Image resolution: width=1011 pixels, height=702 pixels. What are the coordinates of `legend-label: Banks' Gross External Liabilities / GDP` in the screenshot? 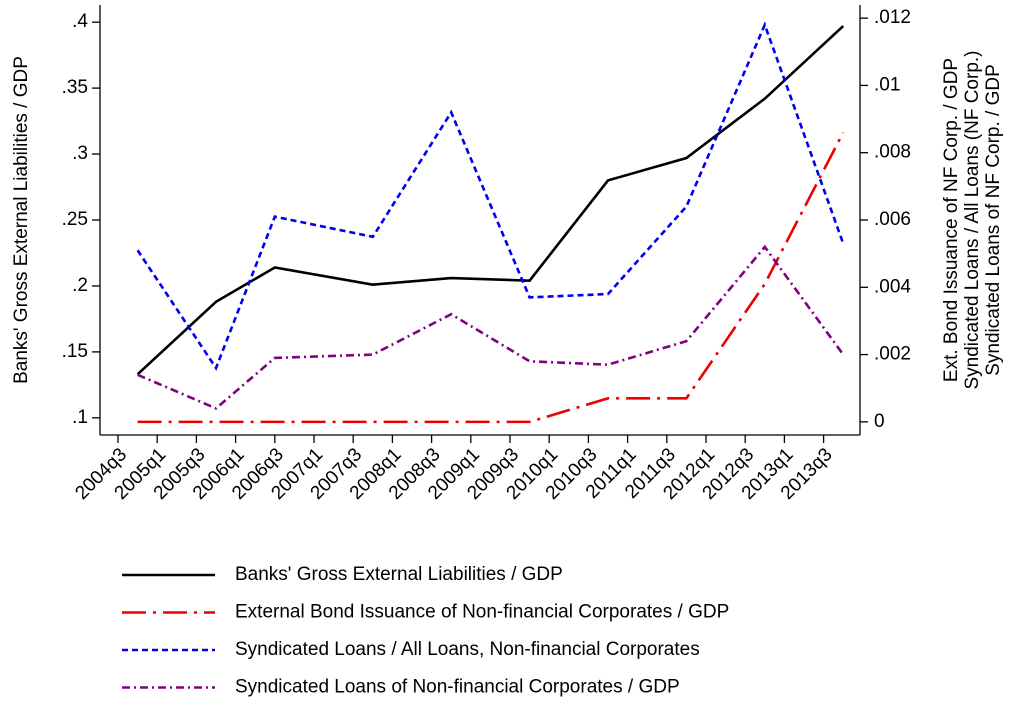 It's located at (399, 574).